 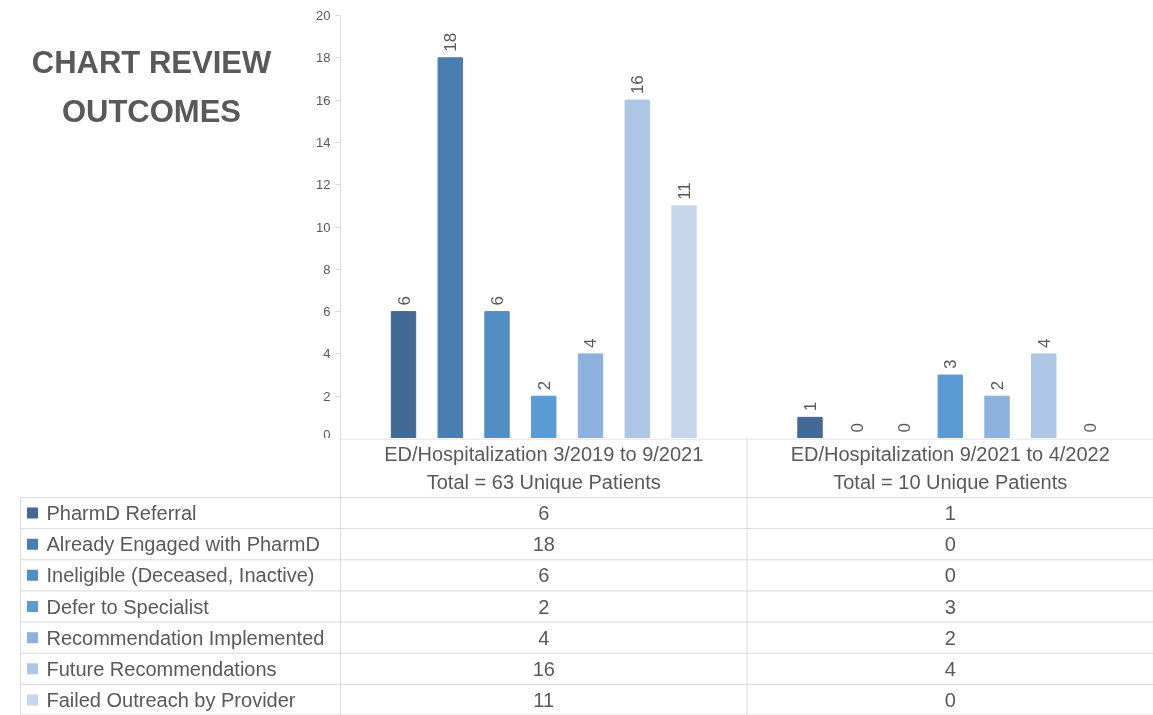 What do you see at coordinates (684, 191) in the screenshot?
I see `text: 11` at bounding box center [684, 191].